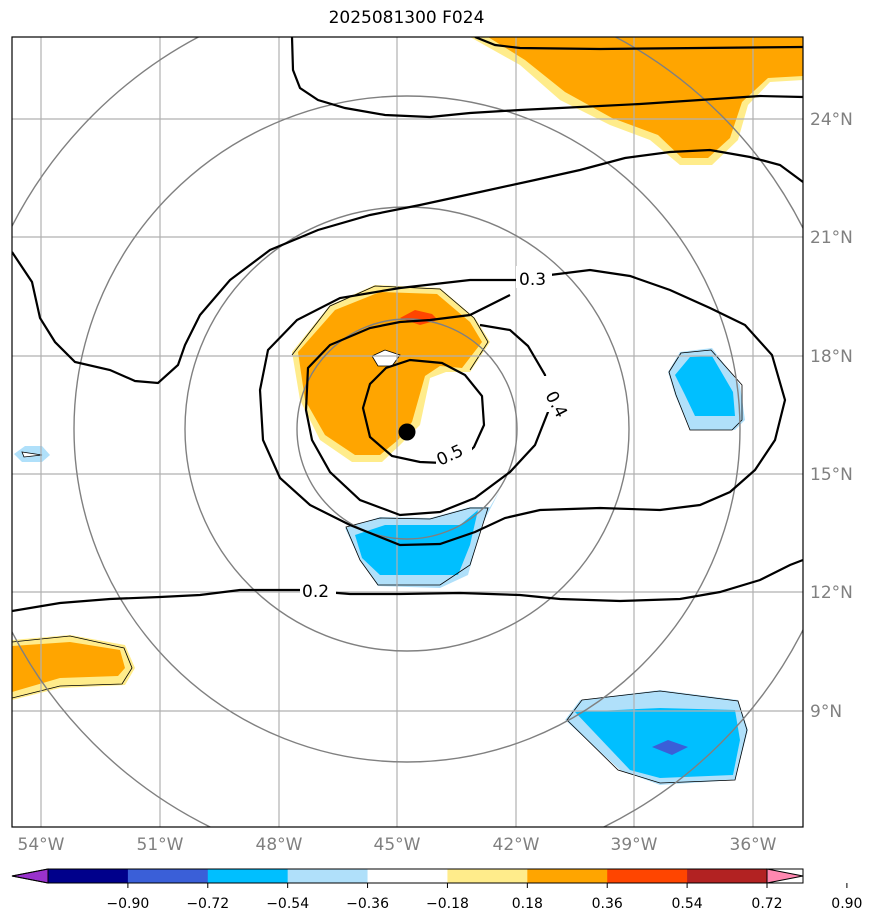 Image resolution: width=873 pixels, height=924 pixels. I want to click on colorbar-tick-label: −0.72, so click(207, 904).